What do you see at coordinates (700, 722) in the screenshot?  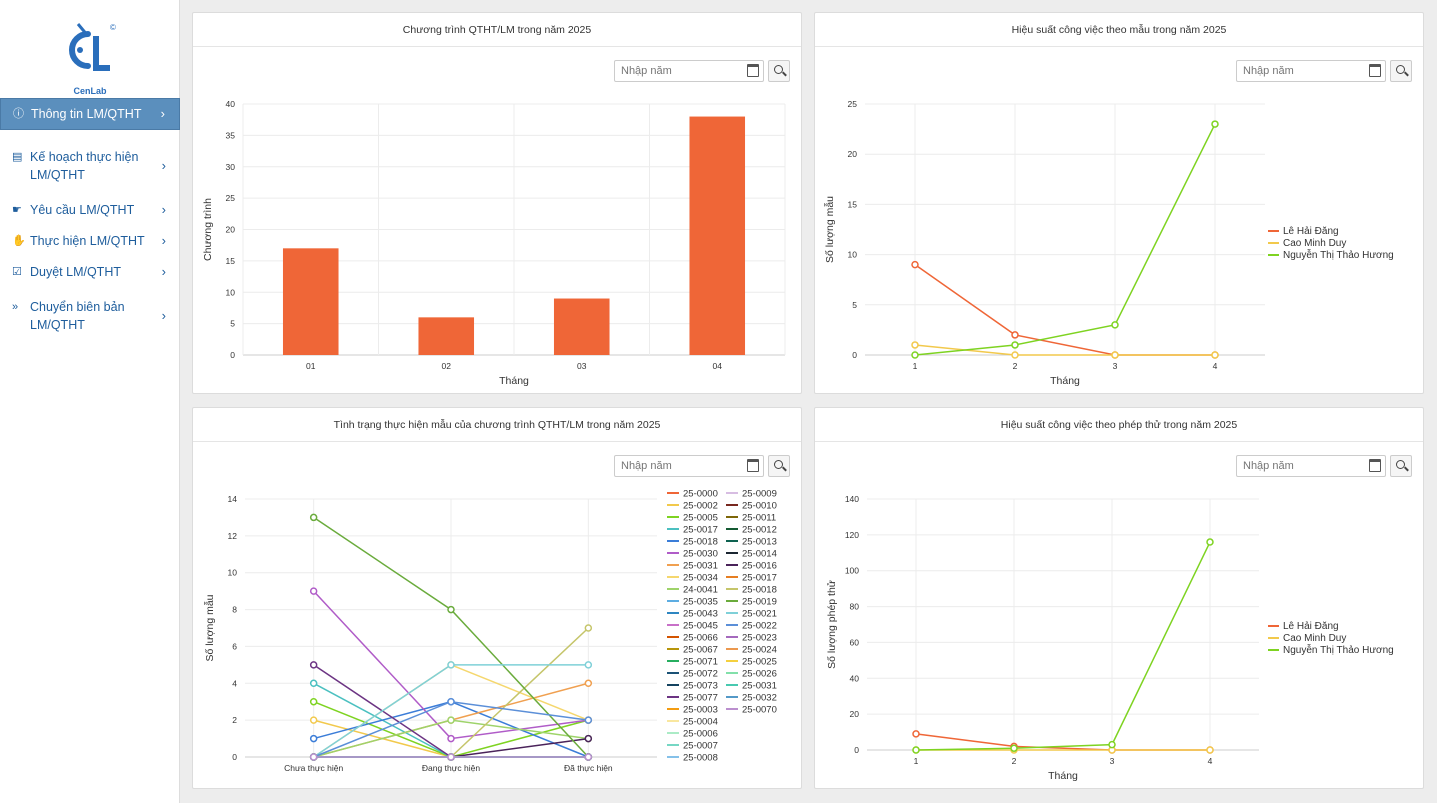 I see `legend-label: 25-0004` at bounding box center [700, 722].